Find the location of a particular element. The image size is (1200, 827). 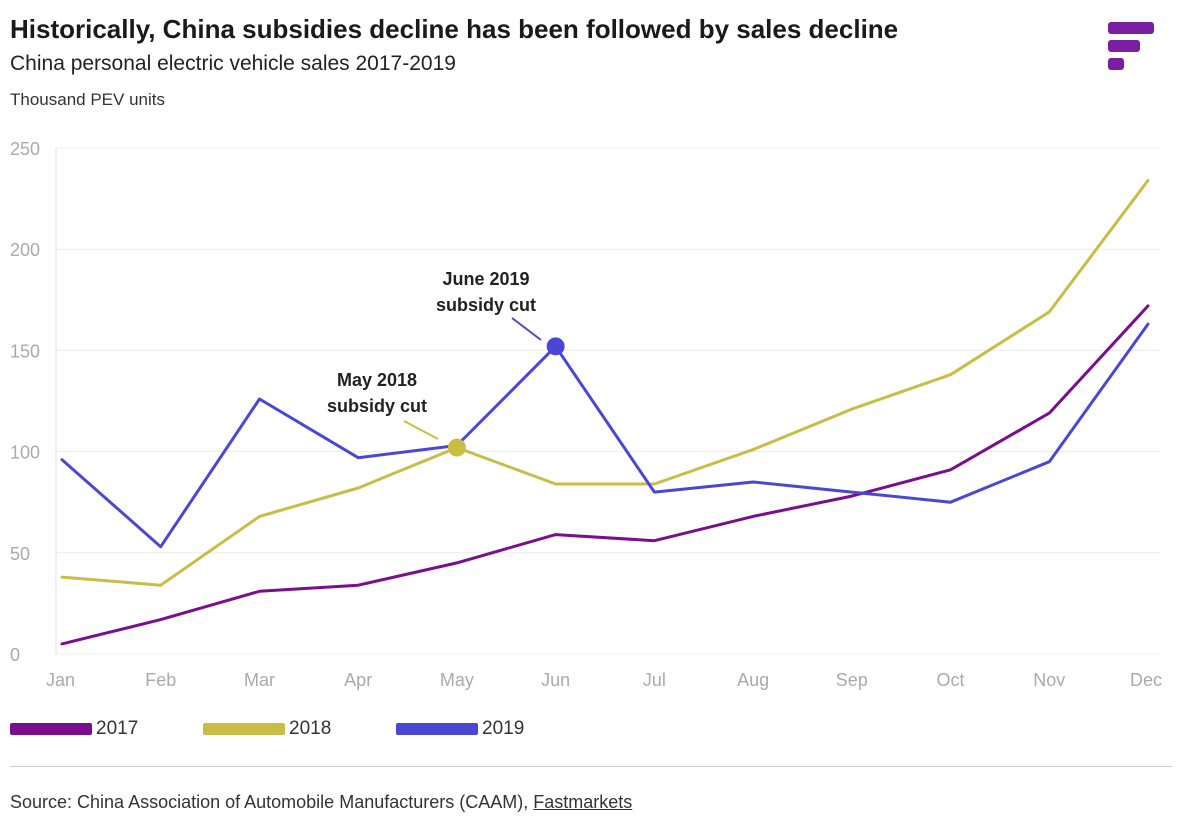

annotation-label-line-1: May 2018 is located at coordinates (377, 380).